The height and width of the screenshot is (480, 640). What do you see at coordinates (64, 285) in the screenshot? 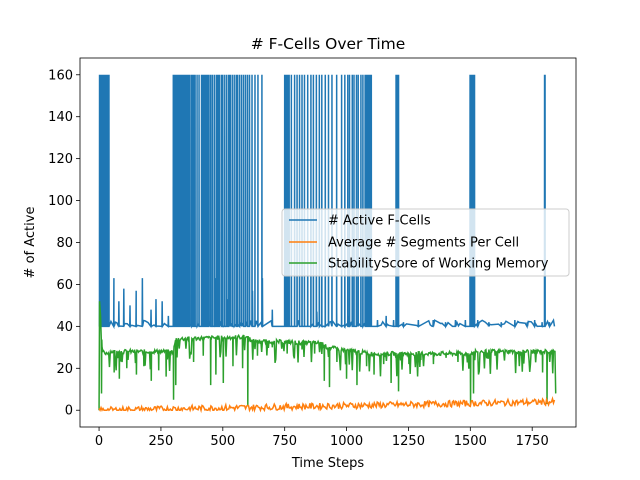
I see `y-tick-label: 60` at bounding box center [64, 285].